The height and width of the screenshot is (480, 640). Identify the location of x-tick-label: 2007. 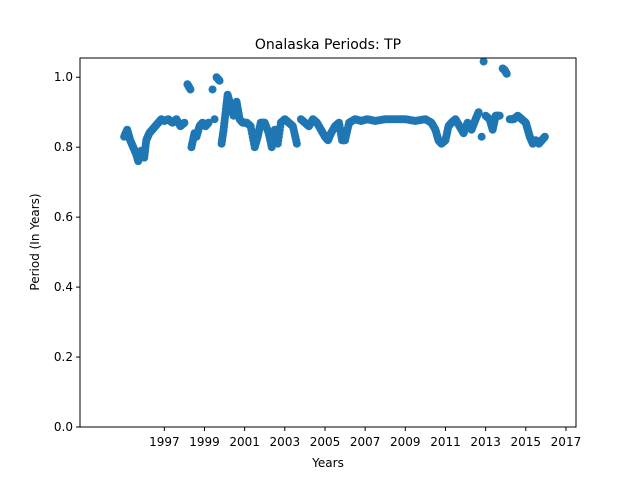
(365, 442).